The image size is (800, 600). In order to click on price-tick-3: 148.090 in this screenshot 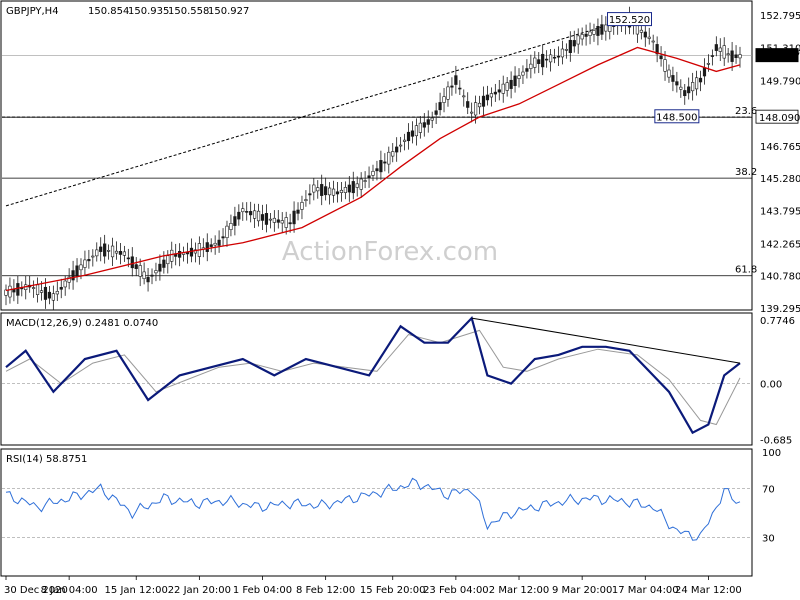, I will do `click(779, 118)`.